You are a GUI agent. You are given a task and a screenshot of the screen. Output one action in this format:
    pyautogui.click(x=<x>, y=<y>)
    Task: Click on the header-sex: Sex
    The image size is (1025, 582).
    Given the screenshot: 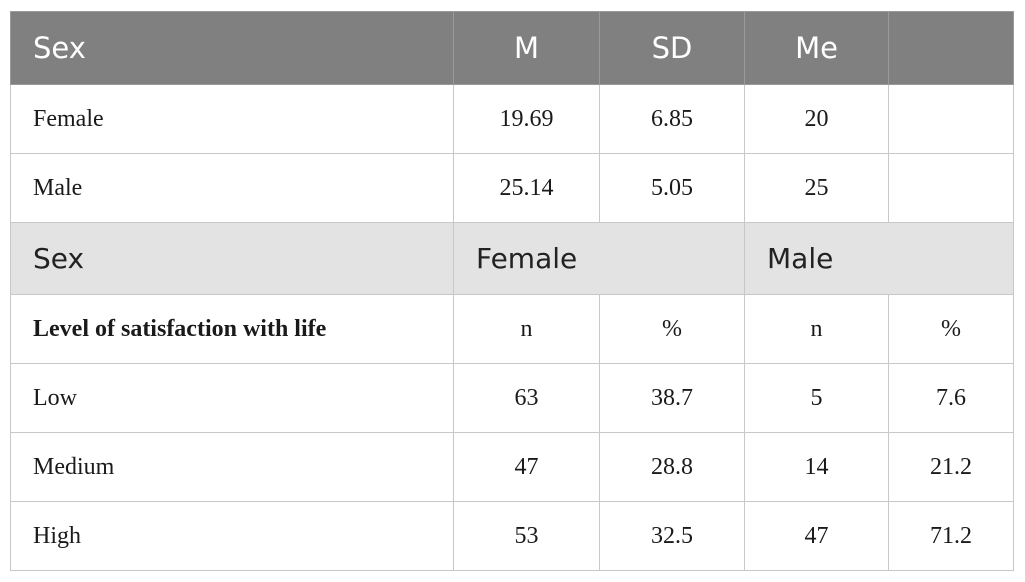 What is the action you would take?
    pyautogui.click(x=232, y=48)
    